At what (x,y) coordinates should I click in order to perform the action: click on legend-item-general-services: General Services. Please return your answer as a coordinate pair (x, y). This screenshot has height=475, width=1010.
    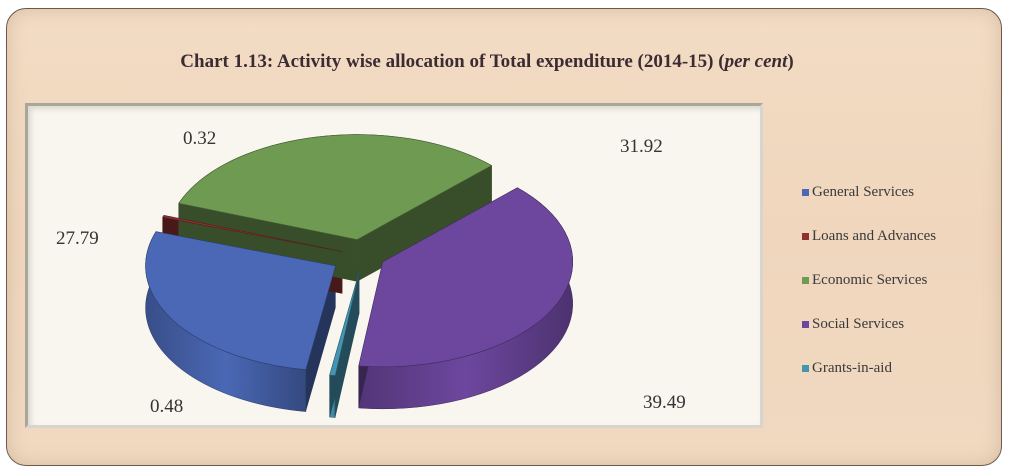
    Looking at the image, I should click on (897, 192).